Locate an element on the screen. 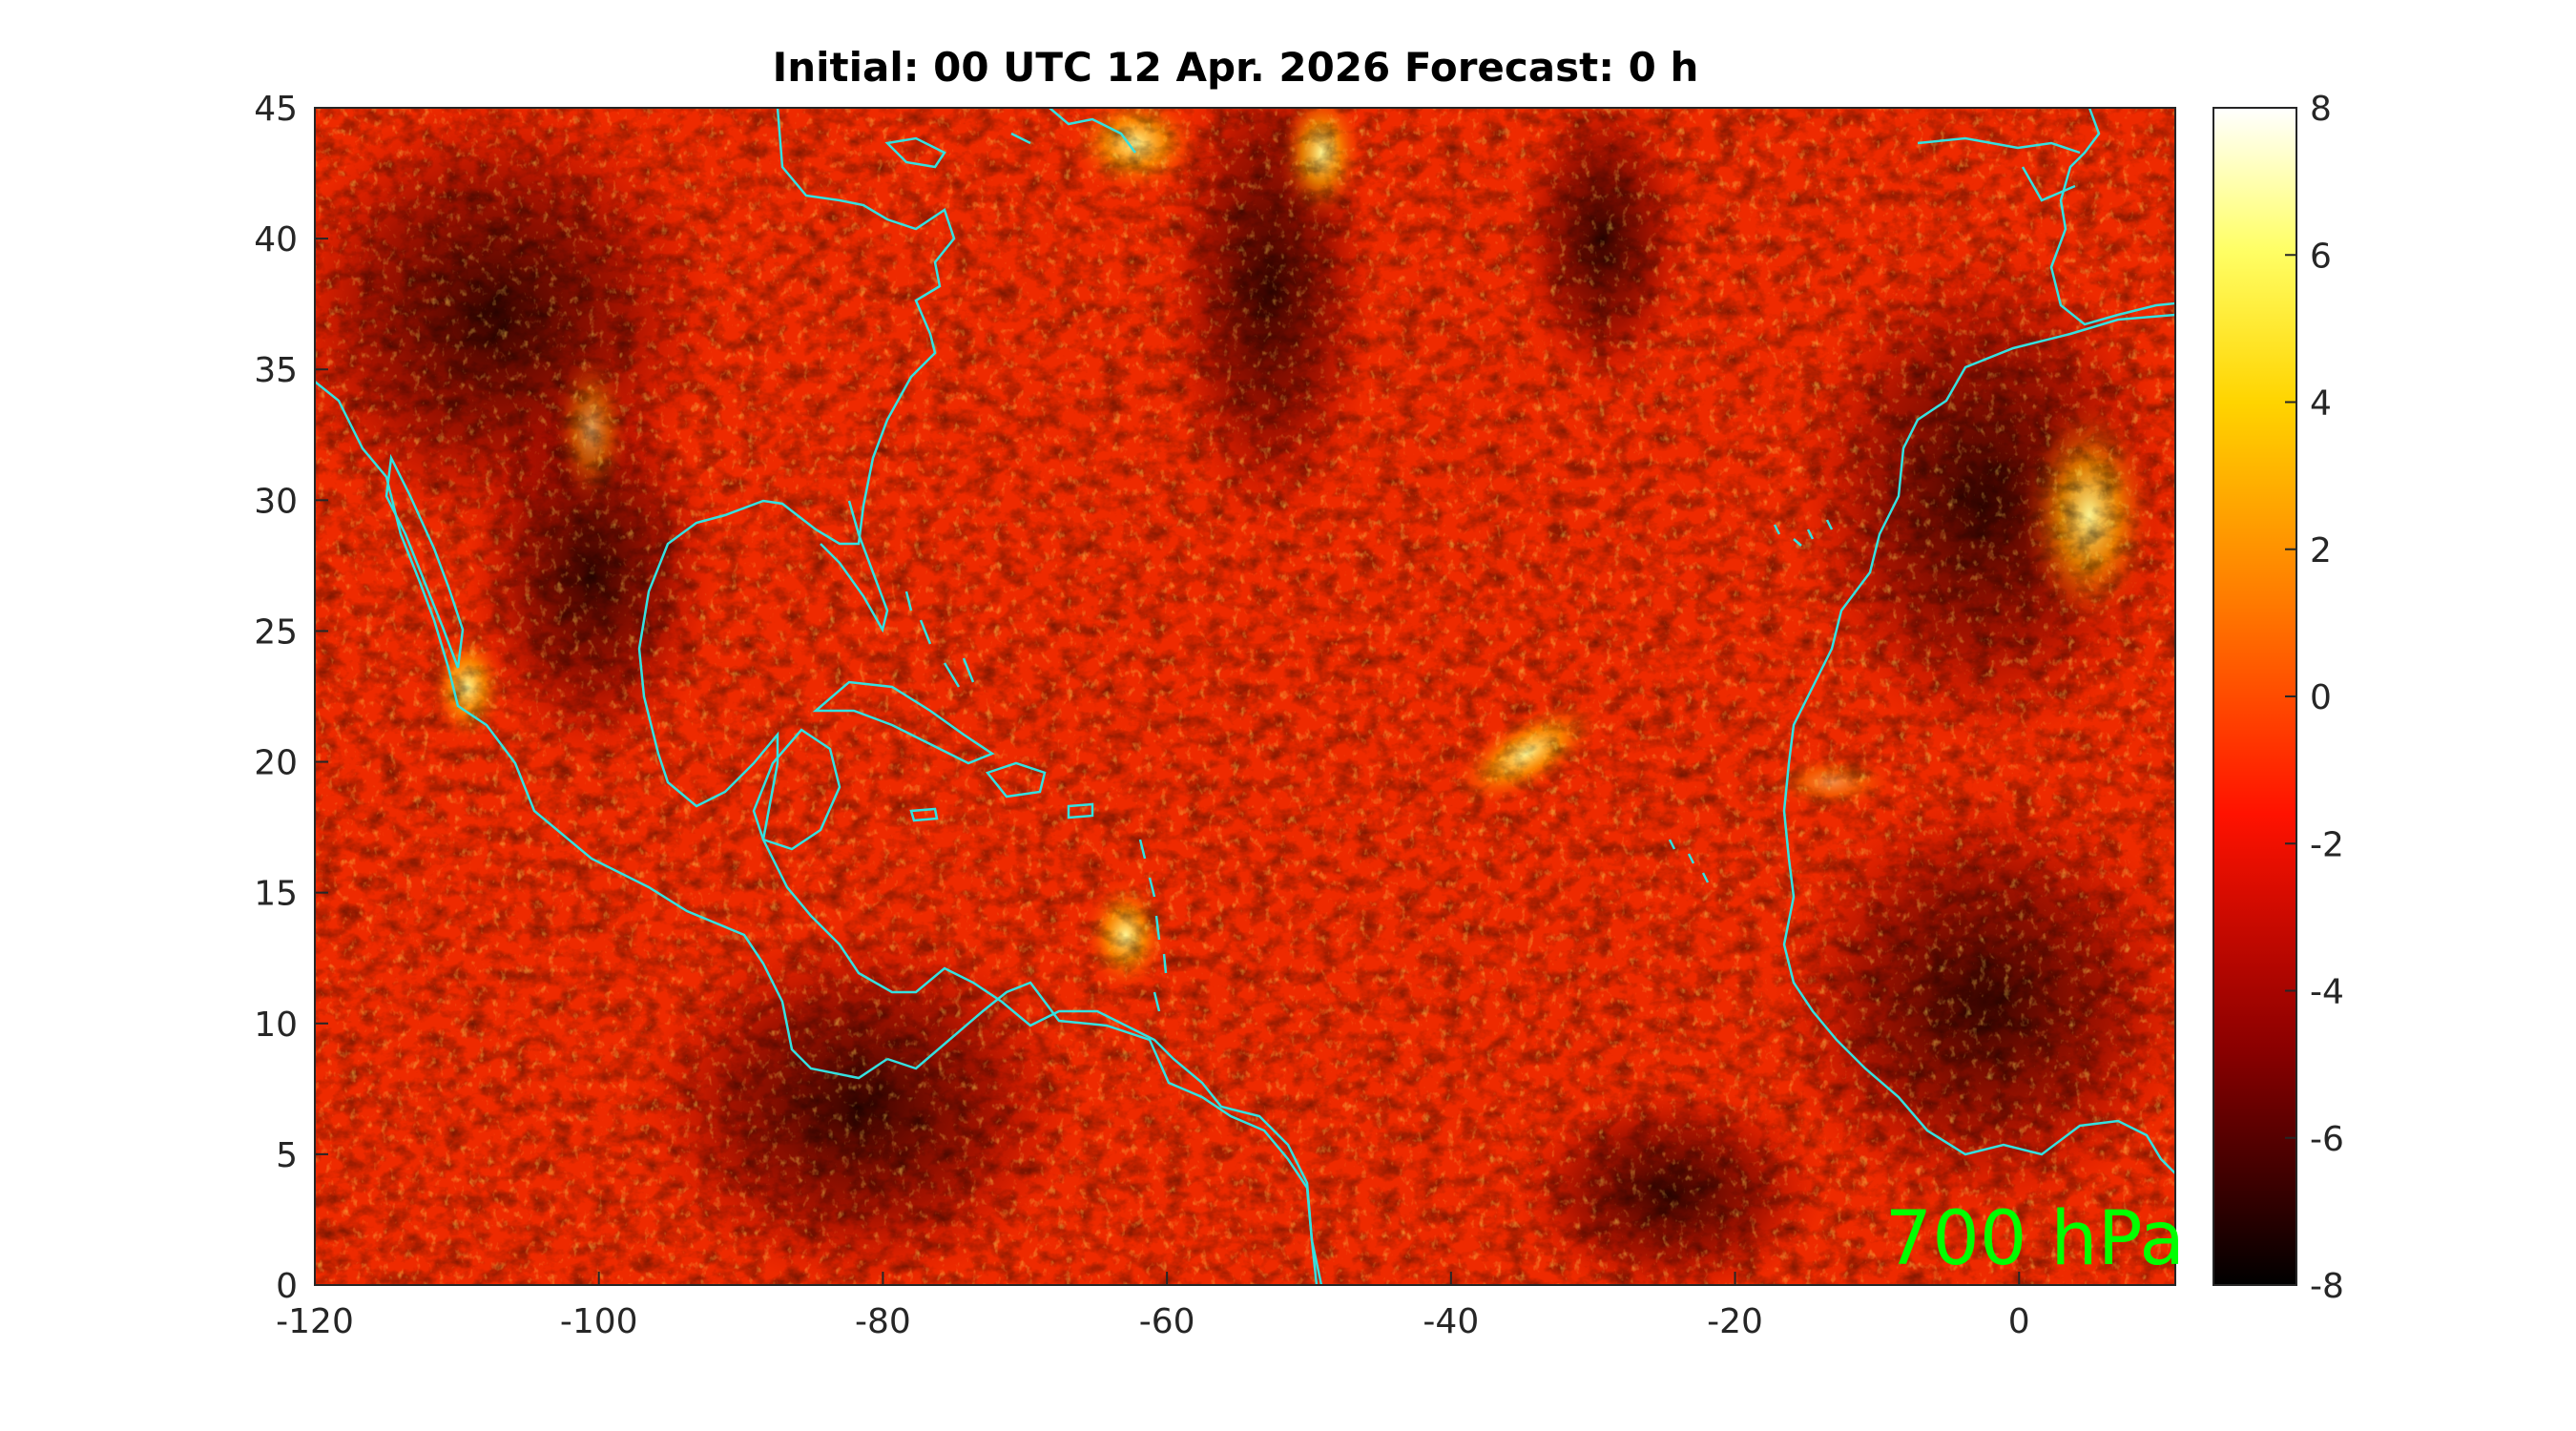 The image size is (2576, 1431). colorbar-tick-label: 4 is located at coordinates (2321, 404).